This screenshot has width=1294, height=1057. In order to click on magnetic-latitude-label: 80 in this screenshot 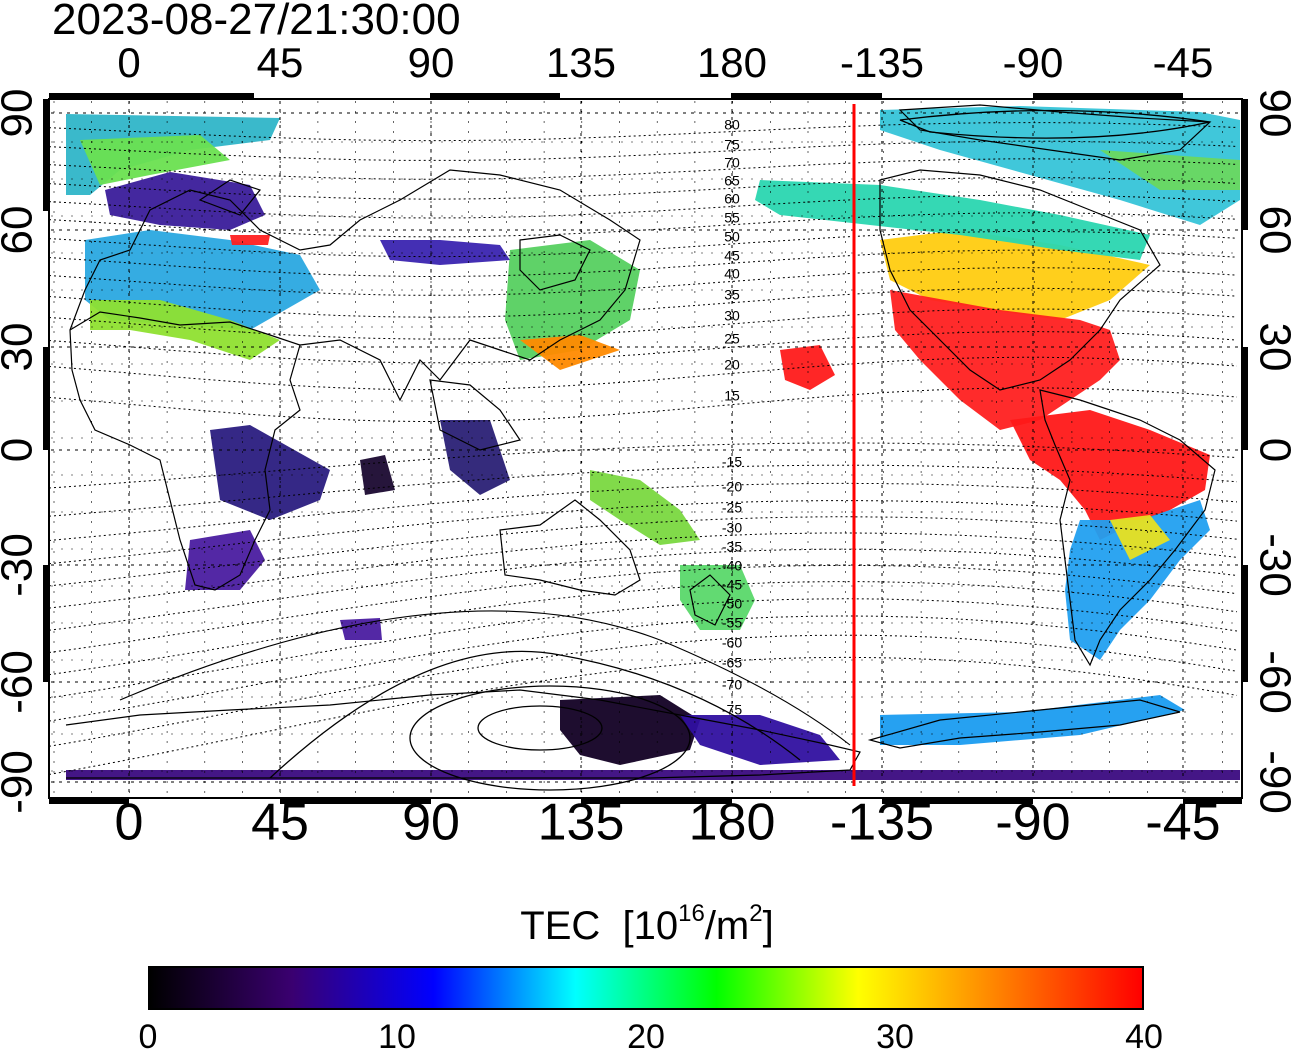, I will do `click(732, 125)`.